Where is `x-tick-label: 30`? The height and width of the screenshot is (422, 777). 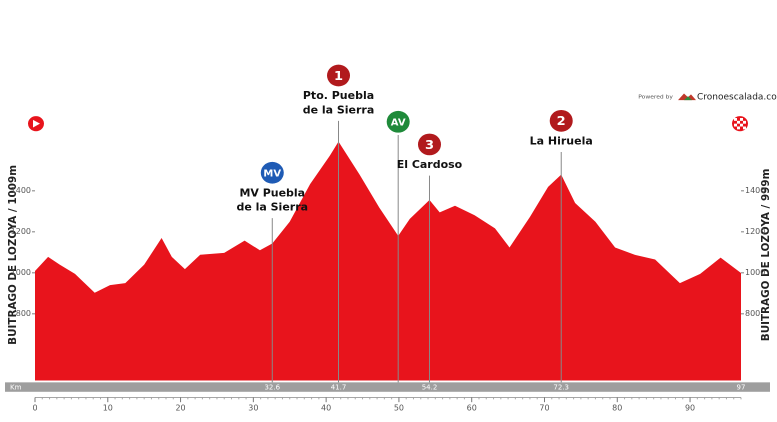 x-tick-label: 30 is located at coordinates (253, 408).